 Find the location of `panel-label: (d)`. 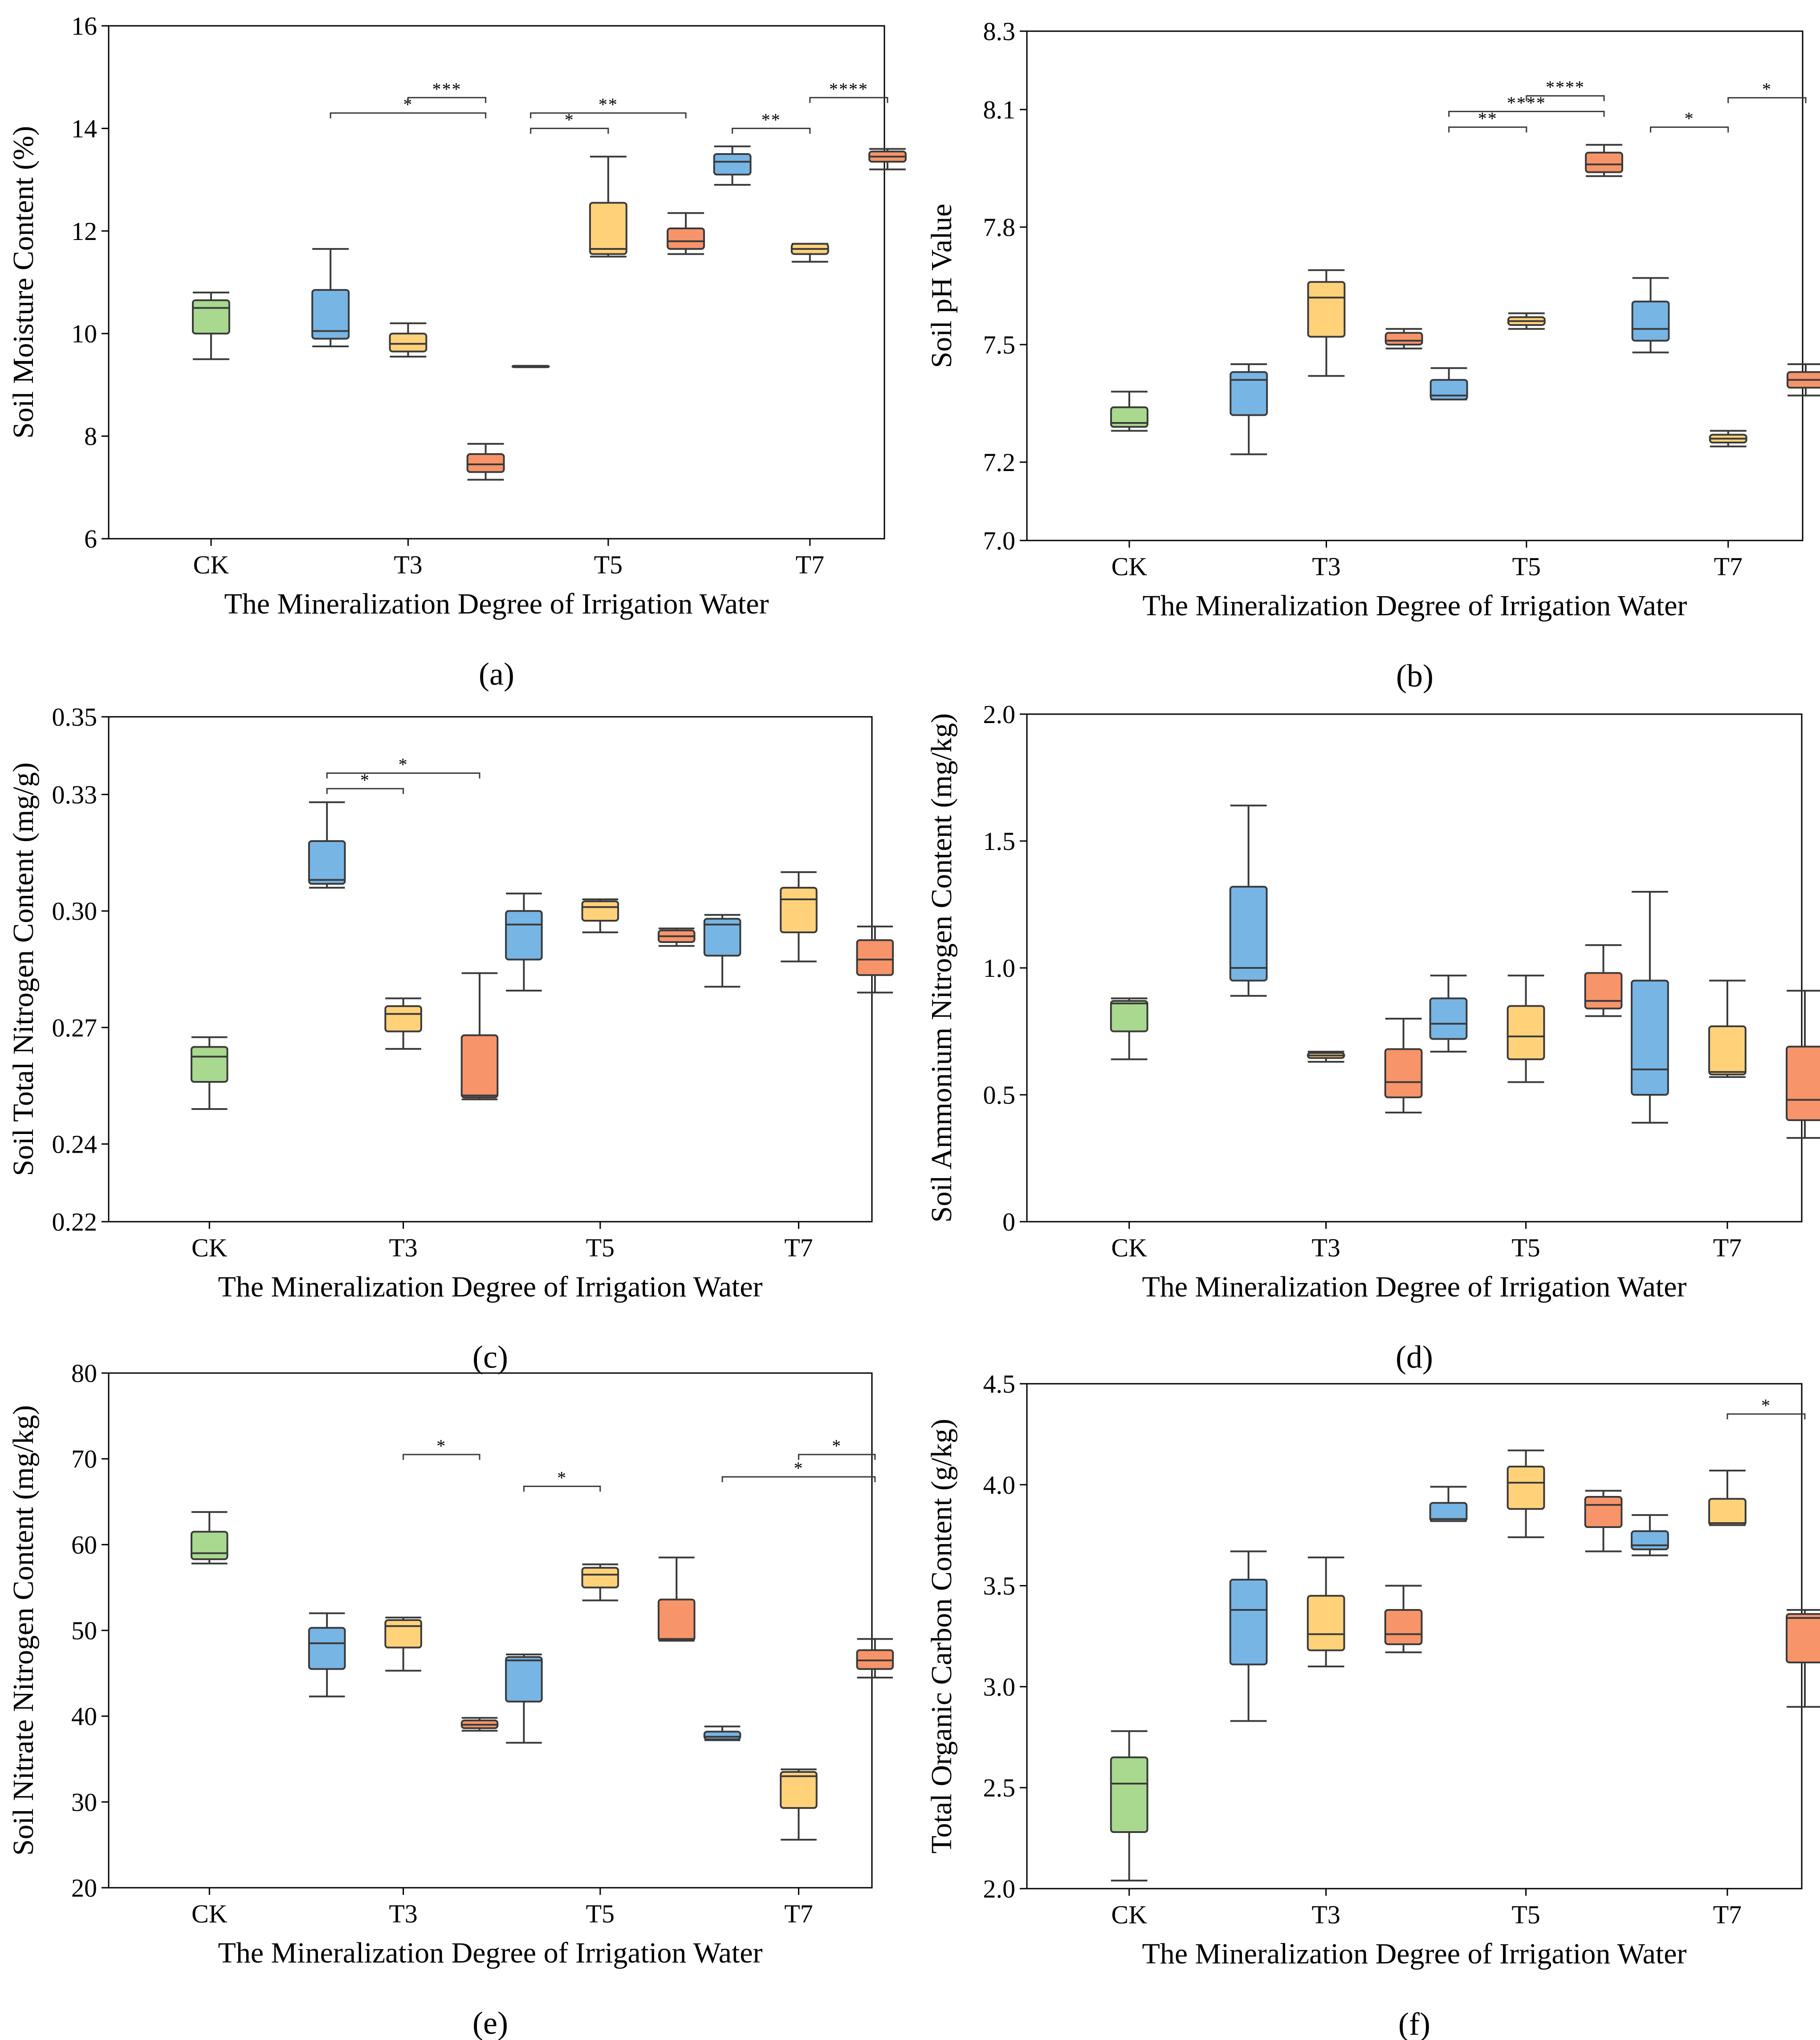

panel-label: (d) is located at coordinates (1414, 1357).